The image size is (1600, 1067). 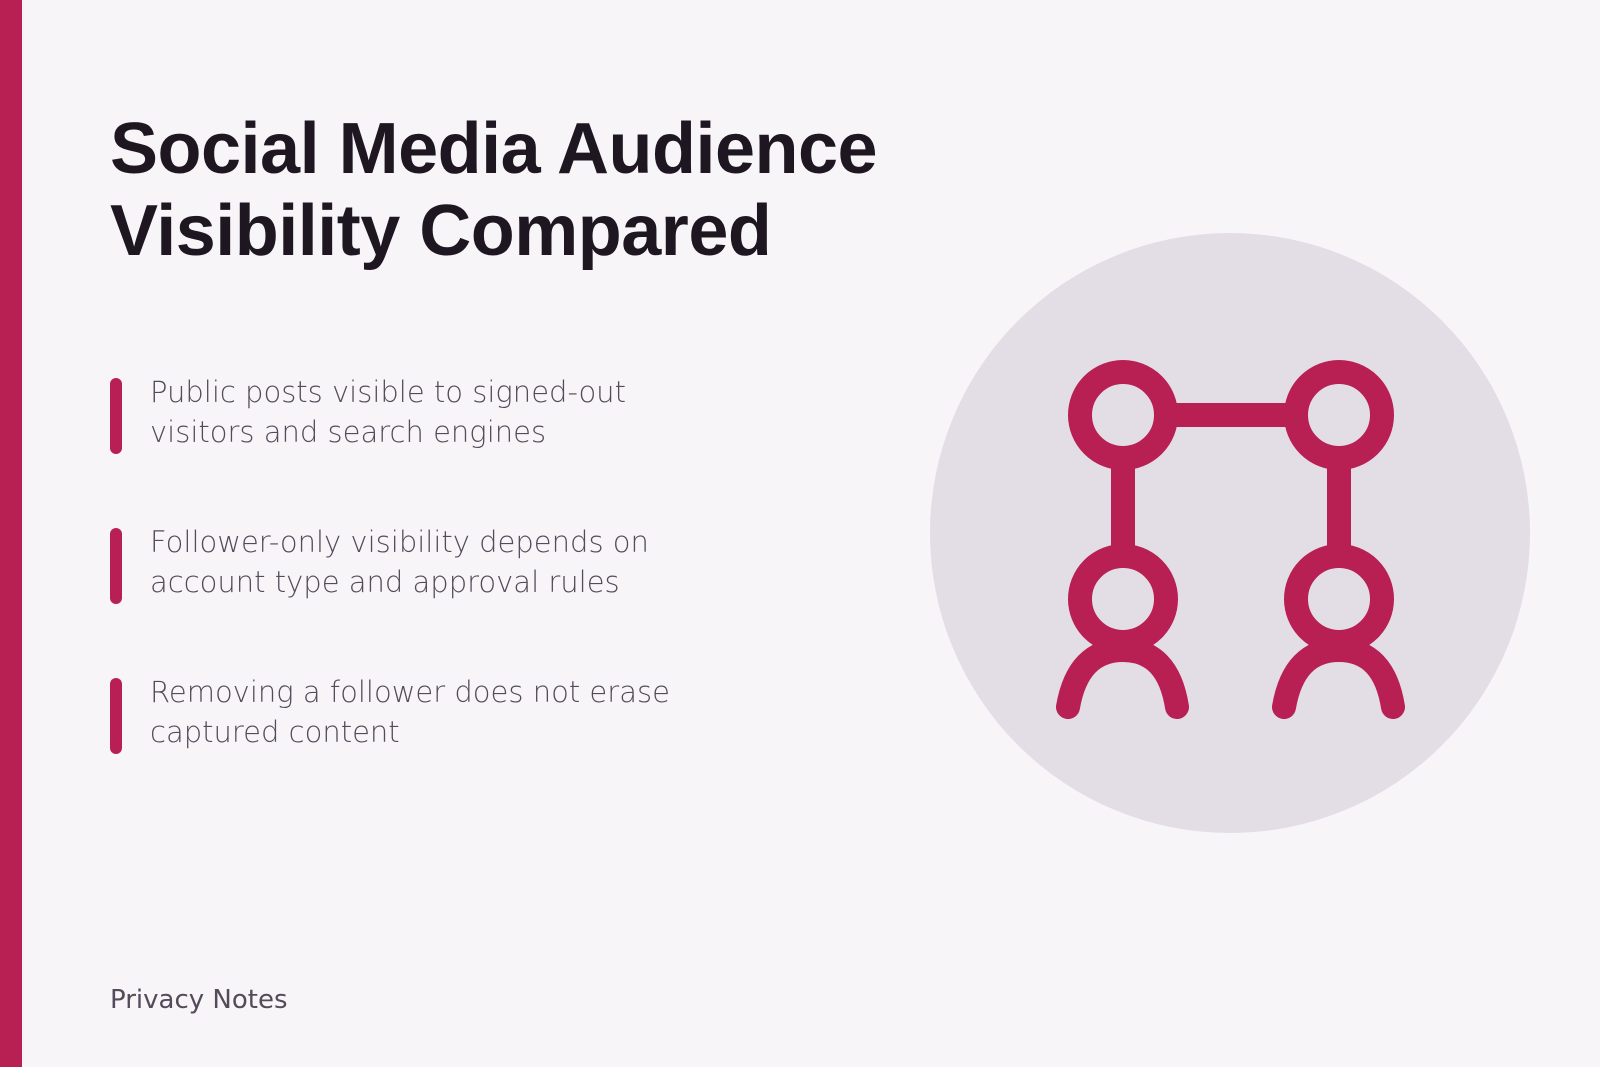 What do you see at coordinates (199, 1000) in the screenshot?
I see `footer-label: Privacy Notes` at bounding box center [199, 1000].